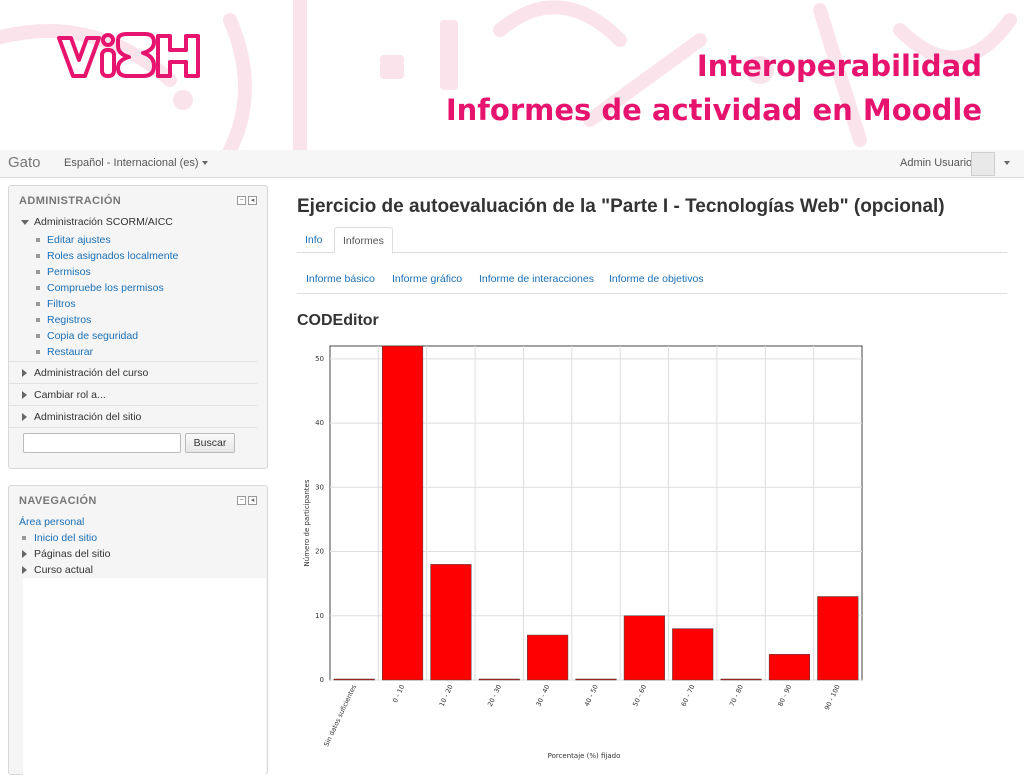 This screenshot has height=778, width=1024. Describe the element at coordinates (138, 304) in the screenshot. I see `sidebar-item-filters: Filtros` at that location.